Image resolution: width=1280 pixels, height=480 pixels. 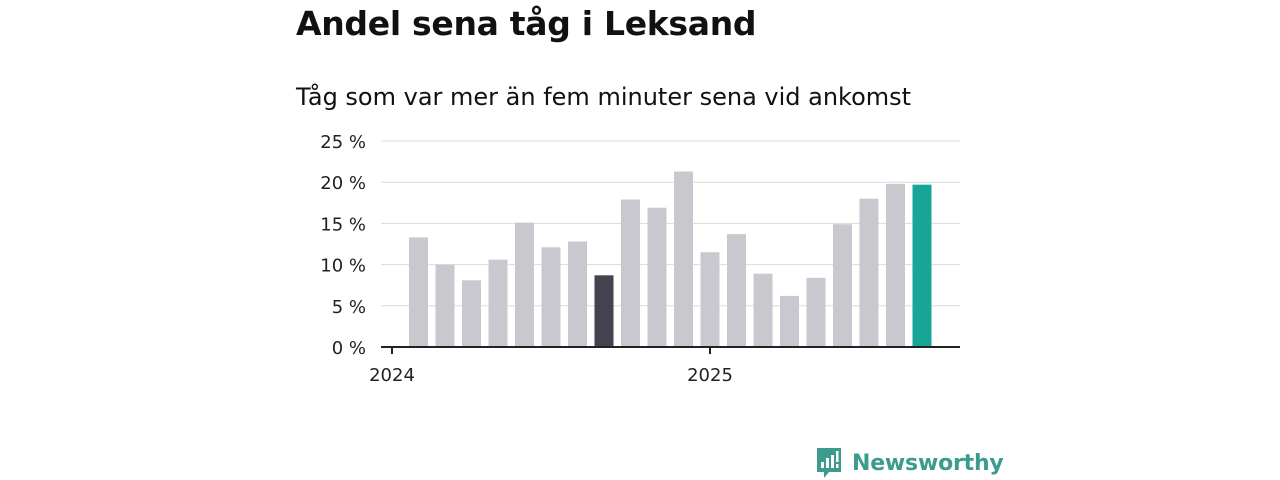 What do you see at coordinates (349, 307) in the screenshot?
I see `y-tick-label: 5 %` at bounding box center [349, 307].